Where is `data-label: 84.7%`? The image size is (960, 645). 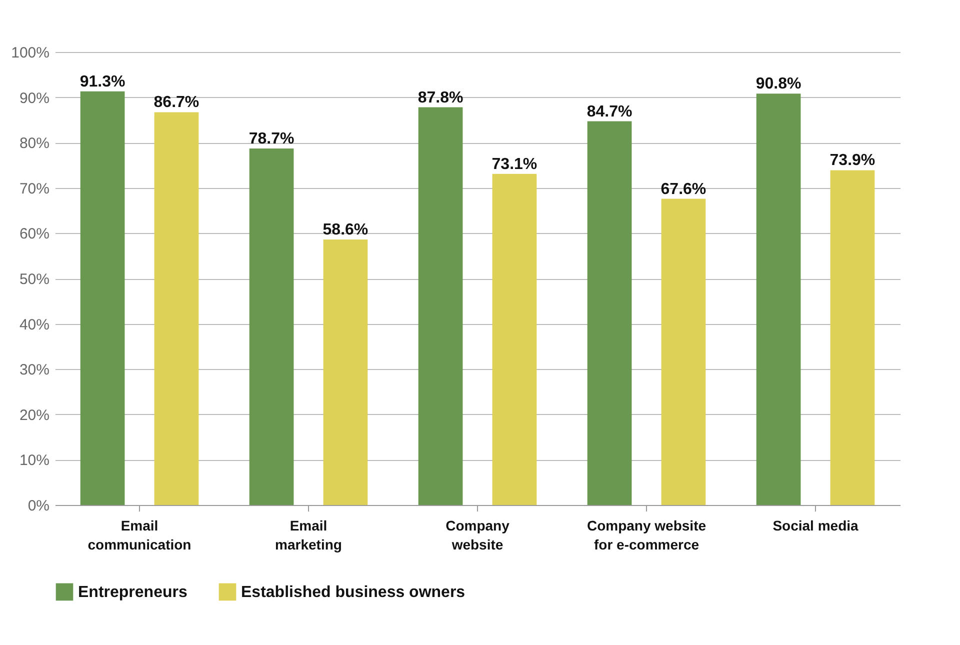
data-label: 84.7% is located at coordinates (609, 111).